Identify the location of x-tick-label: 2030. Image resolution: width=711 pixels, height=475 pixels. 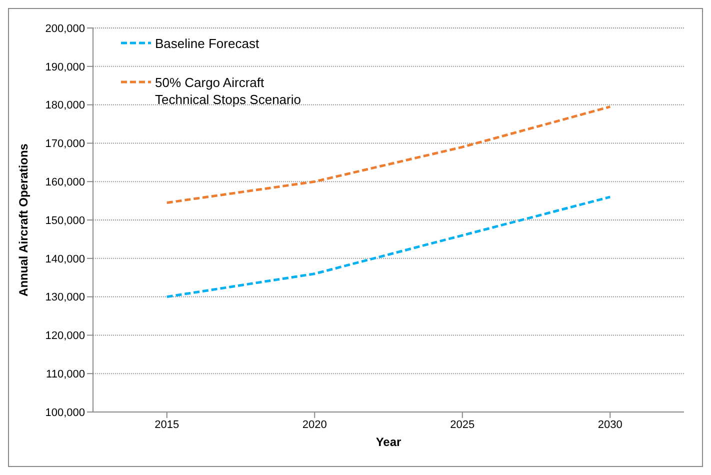
(610, 424).